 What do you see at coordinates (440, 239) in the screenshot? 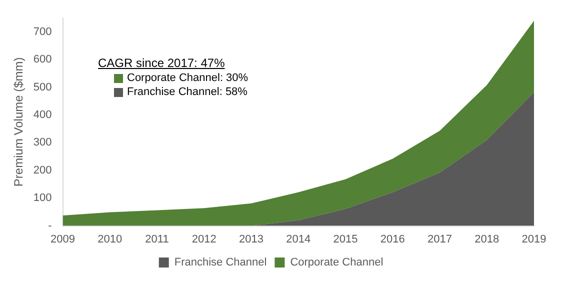
I see `x-tick-label: 2017` at bounding box center [440, 239].